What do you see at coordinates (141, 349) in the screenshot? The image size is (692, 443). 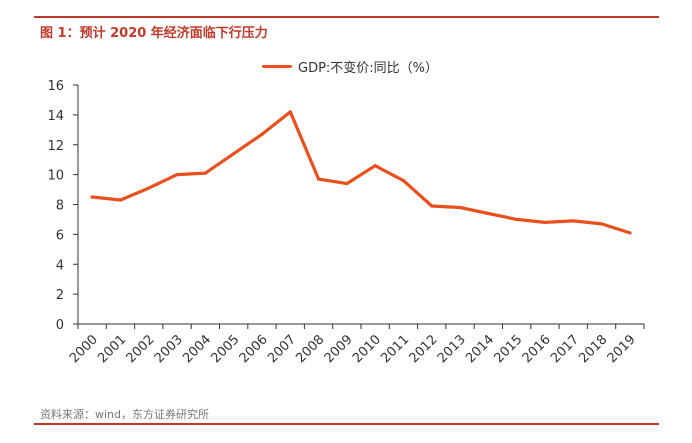 I see `x-tick-label: 2002` at bounding box center [141, 349].